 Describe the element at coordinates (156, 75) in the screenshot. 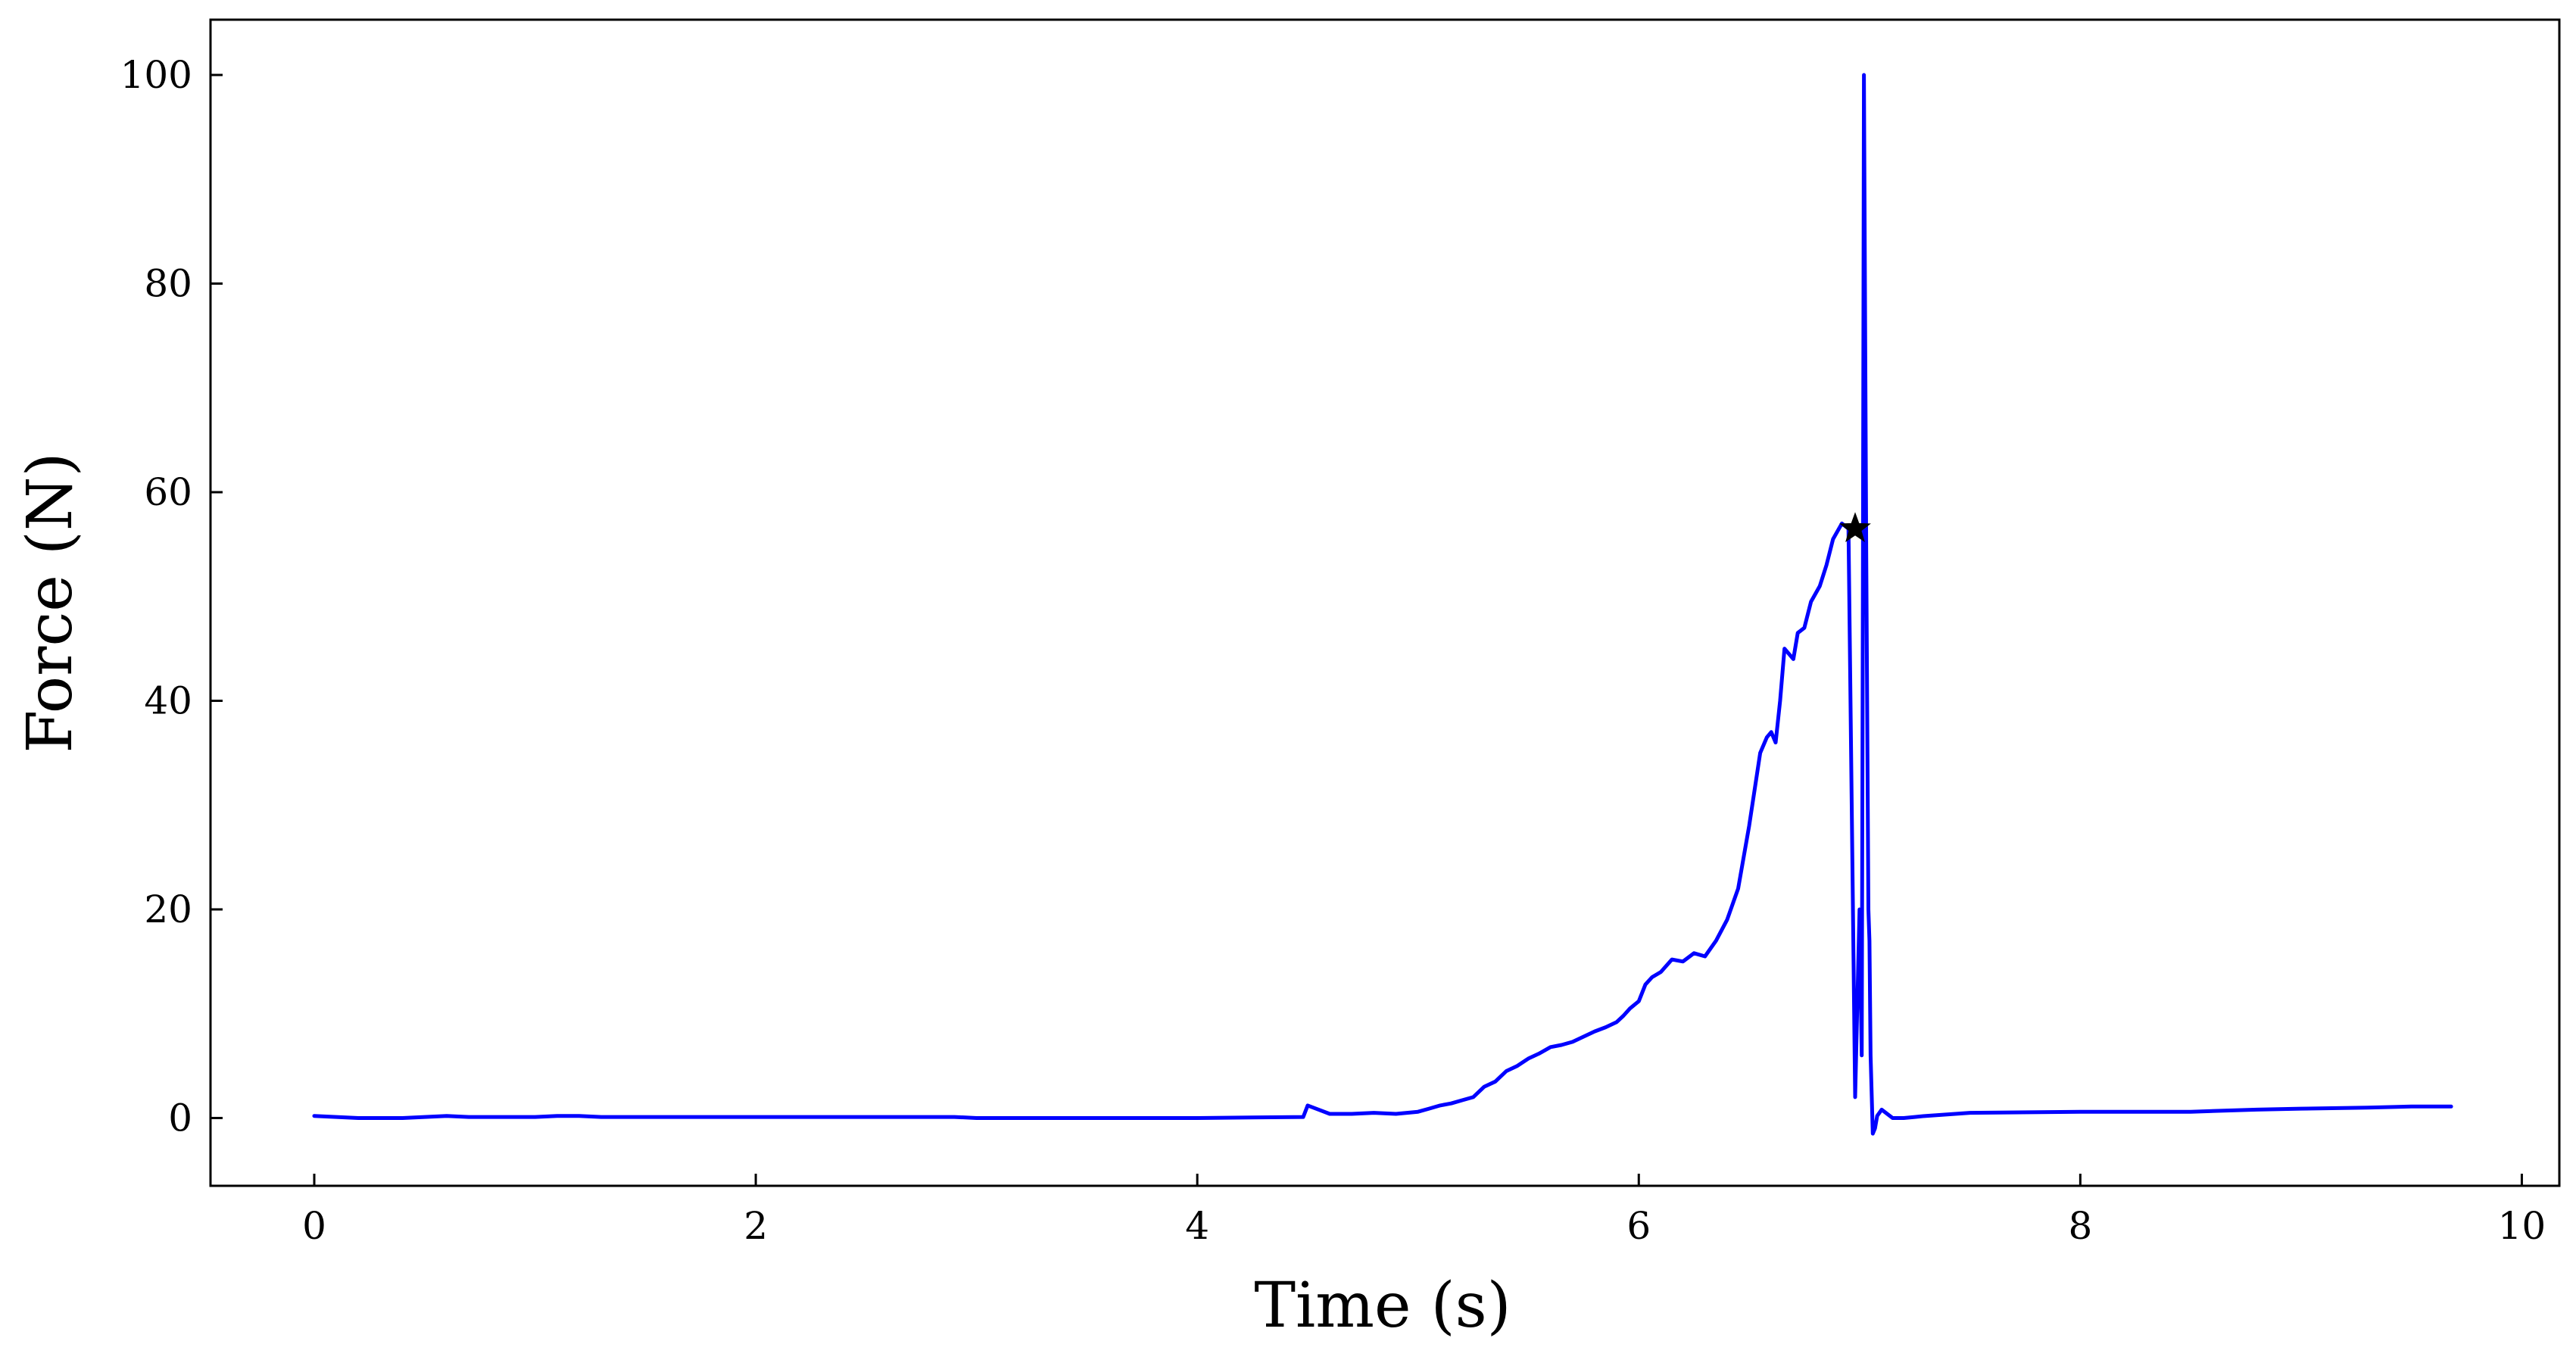

I see `y-tick-label: 100` at that location.